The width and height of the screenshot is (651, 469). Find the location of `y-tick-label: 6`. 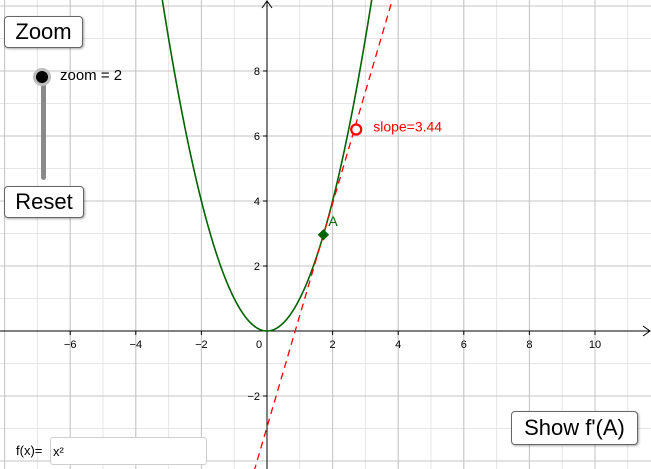

y-tick-label: 6 is located at coordinates (257, 137).